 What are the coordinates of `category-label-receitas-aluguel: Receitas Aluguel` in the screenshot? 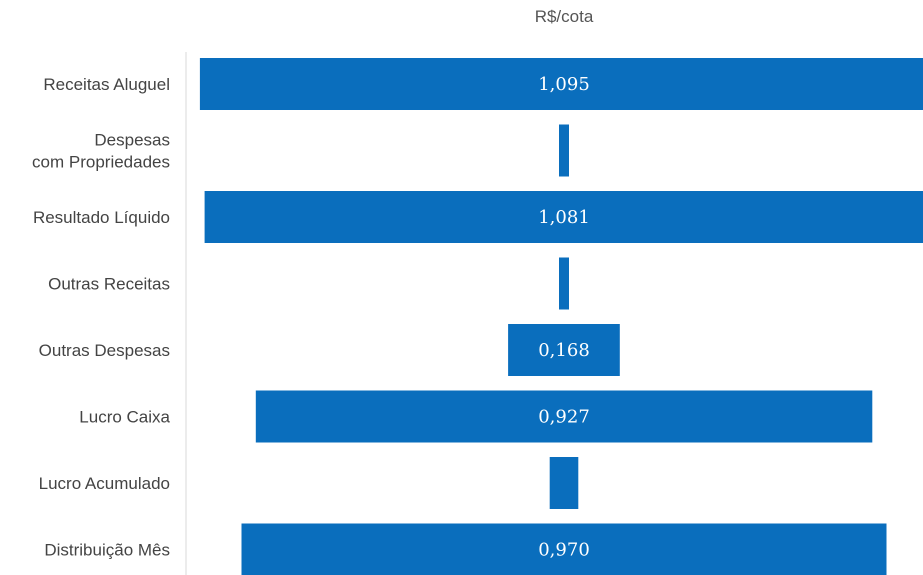 It's located at (106, 84).